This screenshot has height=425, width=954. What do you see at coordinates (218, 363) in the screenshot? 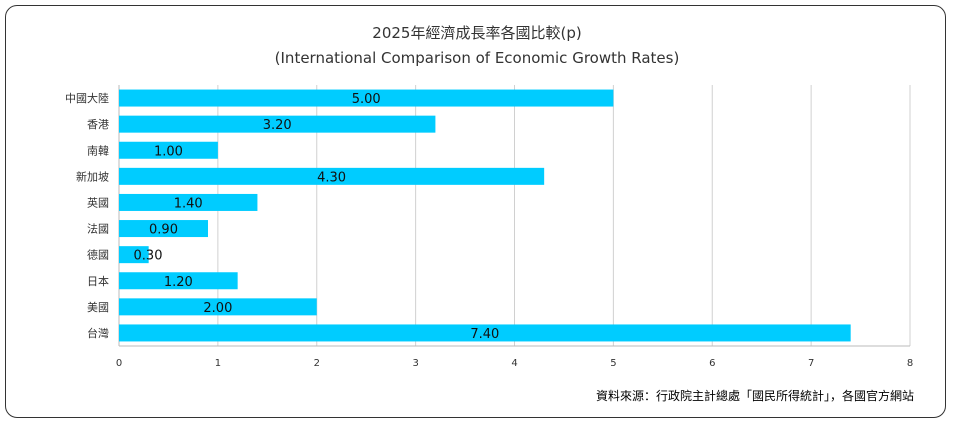
I see `x-tick-label: 1` at bounding box center [218, 363].